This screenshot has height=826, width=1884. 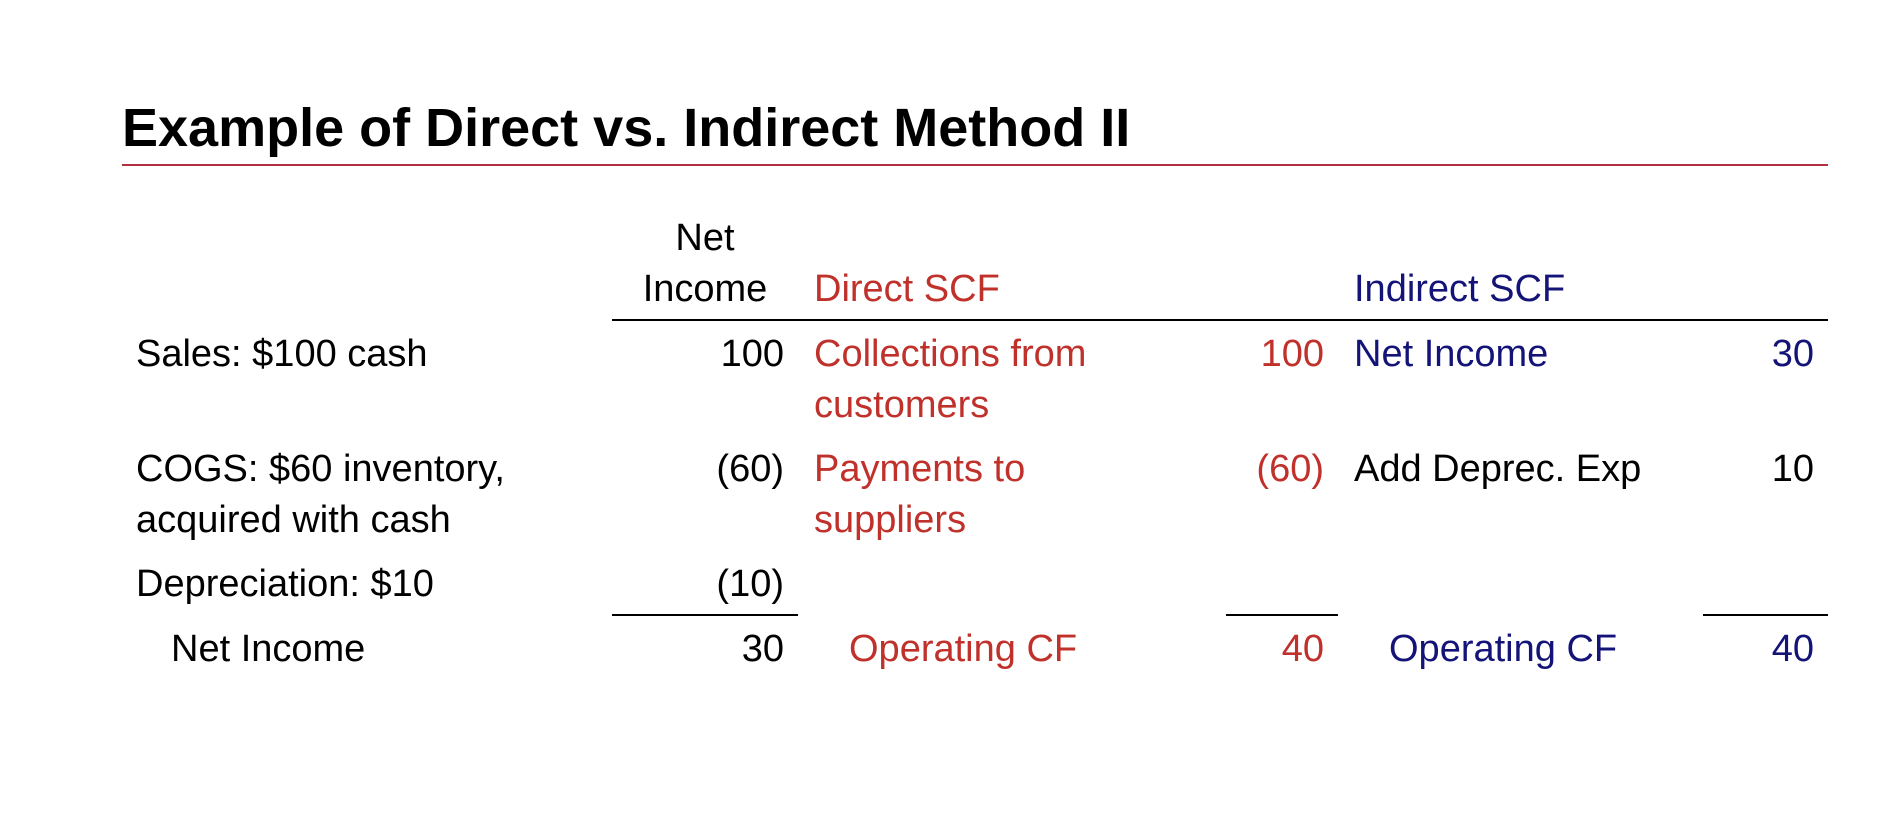 I want to click on row-total-indirect-label: Operating CF, so click(x=1503, y=649).